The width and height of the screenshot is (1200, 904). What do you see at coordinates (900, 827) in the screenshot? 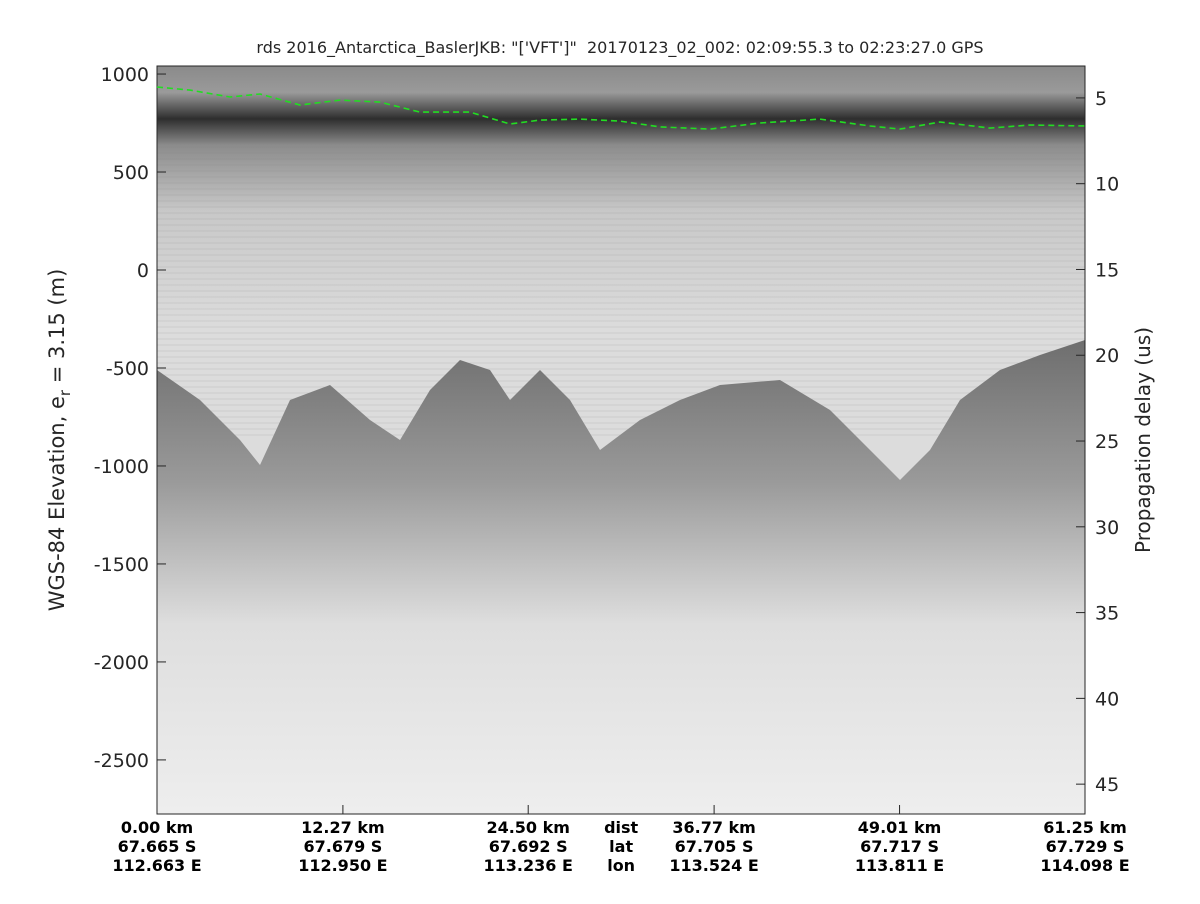
I see `x-tick-label: 49.01 km` at bounding box center [900, 827].